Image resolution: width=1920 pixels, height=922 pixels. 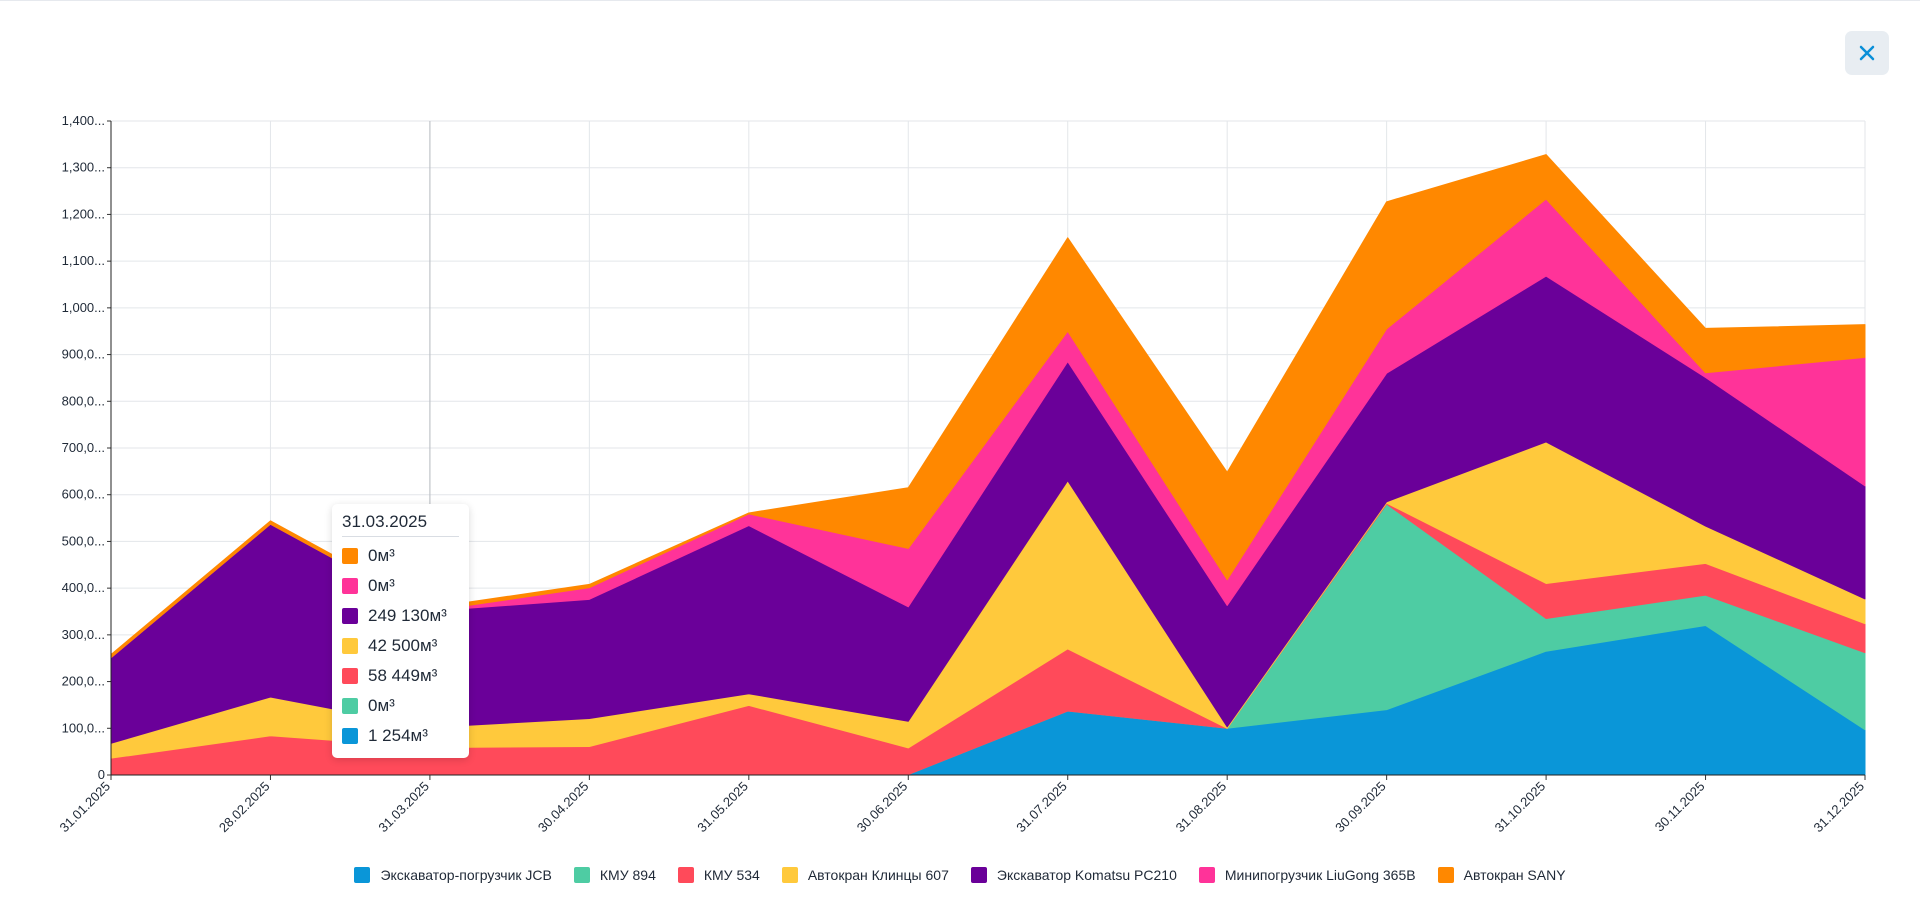 I want to click on x-tick-label: 31.10.2025, so click(x=1520, y=807).